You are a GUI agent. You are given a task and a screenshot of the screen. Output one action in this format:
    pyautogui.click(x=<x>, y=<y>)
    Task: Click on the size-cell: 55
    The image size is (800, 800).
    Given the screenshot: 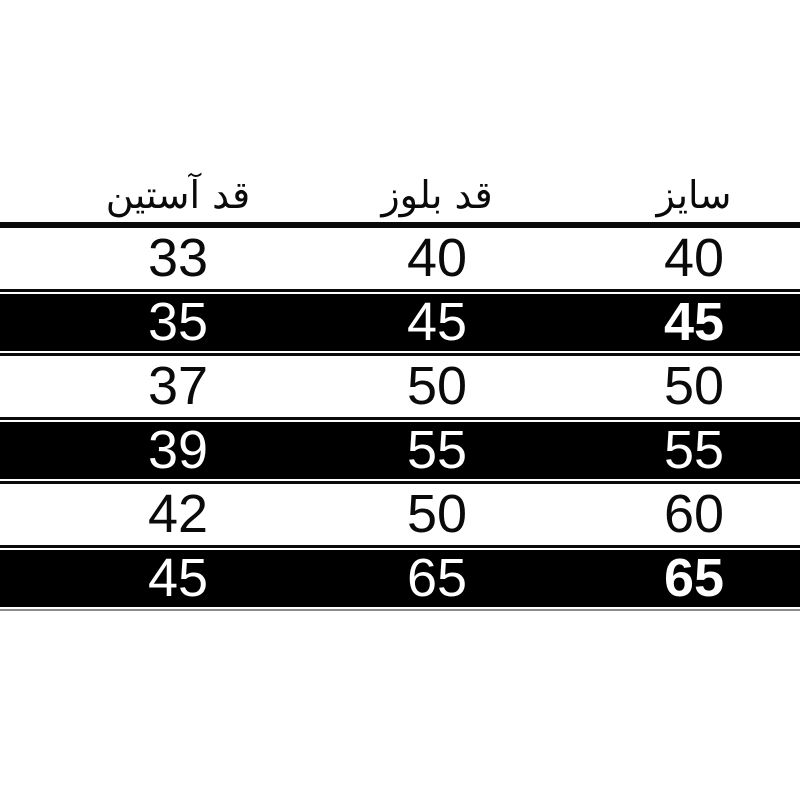 What is the action you would take?
    pyautogui.click(x=694, y=450)
    